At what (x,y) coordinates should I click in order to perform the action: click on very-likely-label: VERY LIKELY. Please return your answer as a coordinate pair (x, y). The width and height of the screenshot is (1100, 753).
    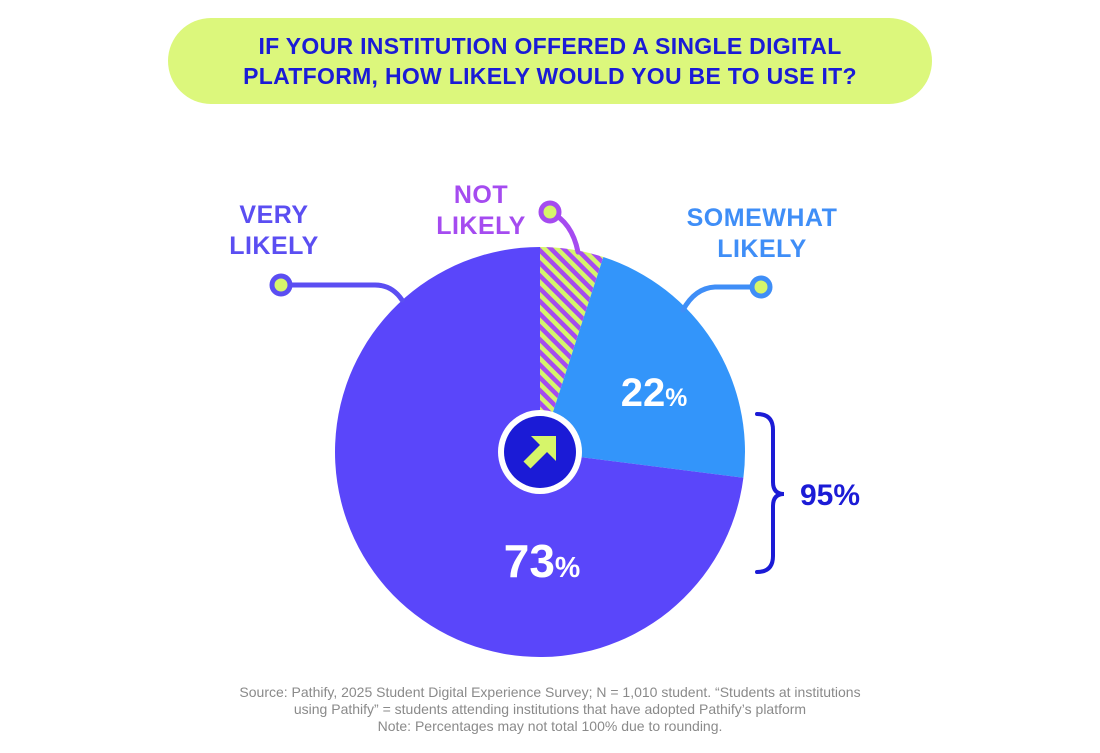
    Looking at the image, I should click on (274, 230).